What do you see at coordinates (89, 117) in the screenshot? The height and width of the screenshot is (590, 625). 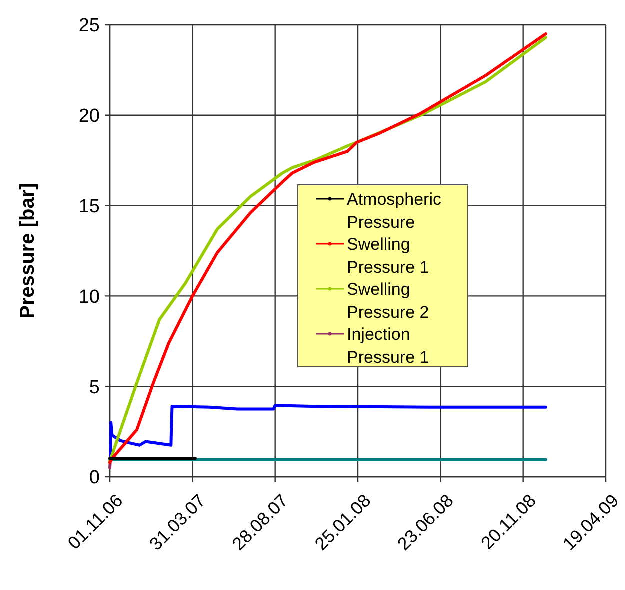 I see `y-tick-label: 20` at bounding box center [89, 117].